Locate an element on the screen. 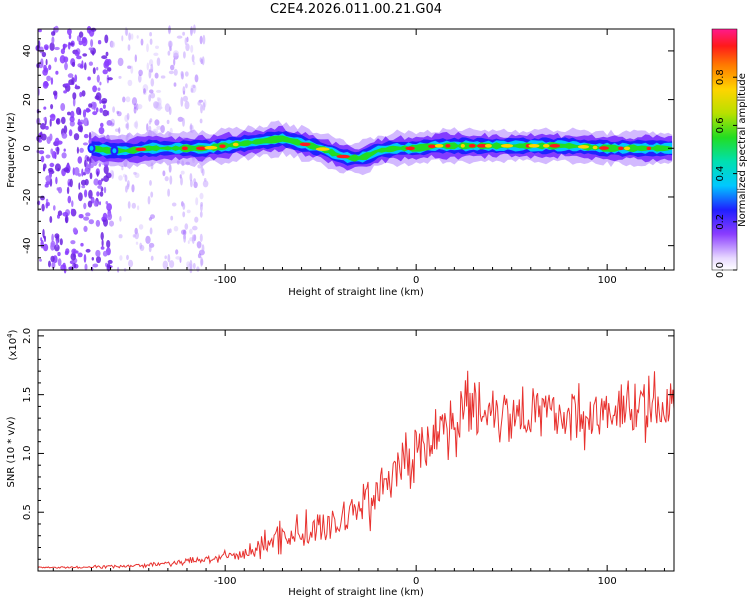  colorbar-tick-label: 0.8 is located at coordinates (720, 77).